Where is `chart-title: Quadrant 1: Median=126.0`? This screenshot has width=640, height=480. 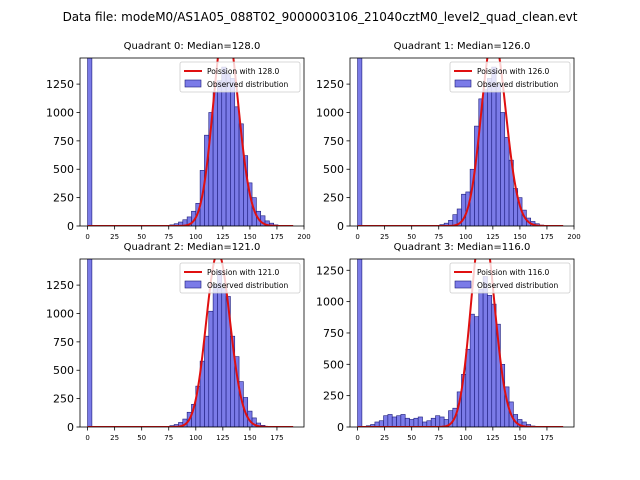
chart-title: Quadrant 1: Median=126.0 is located at coordinates (462, 46).